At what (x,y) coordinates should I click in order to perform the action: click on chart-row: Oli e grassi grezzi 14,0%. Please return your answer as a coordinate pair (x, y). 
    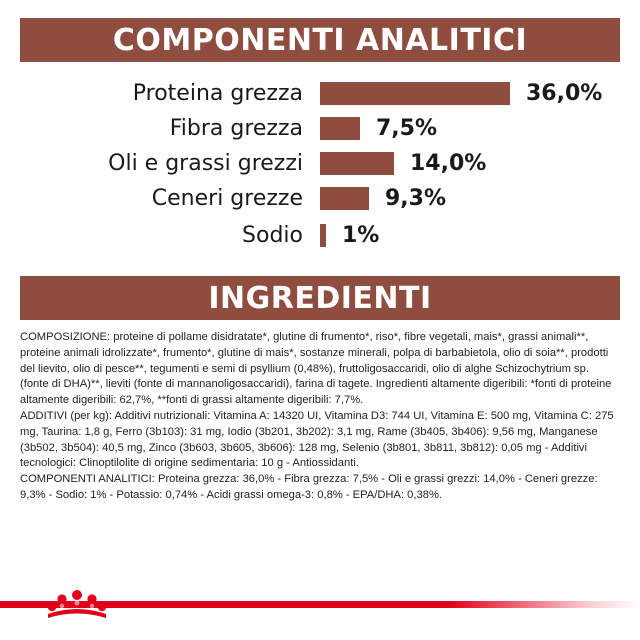
    Looking at the image, I should click on (320, 164).